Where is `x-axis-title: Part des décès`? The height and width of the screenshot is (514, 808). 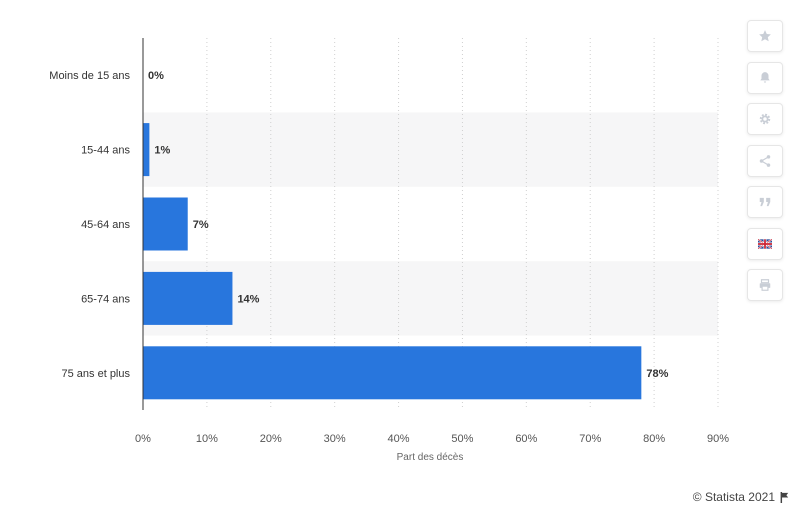 x-axis-title: Part des décès is located at coordinates (430, 457).